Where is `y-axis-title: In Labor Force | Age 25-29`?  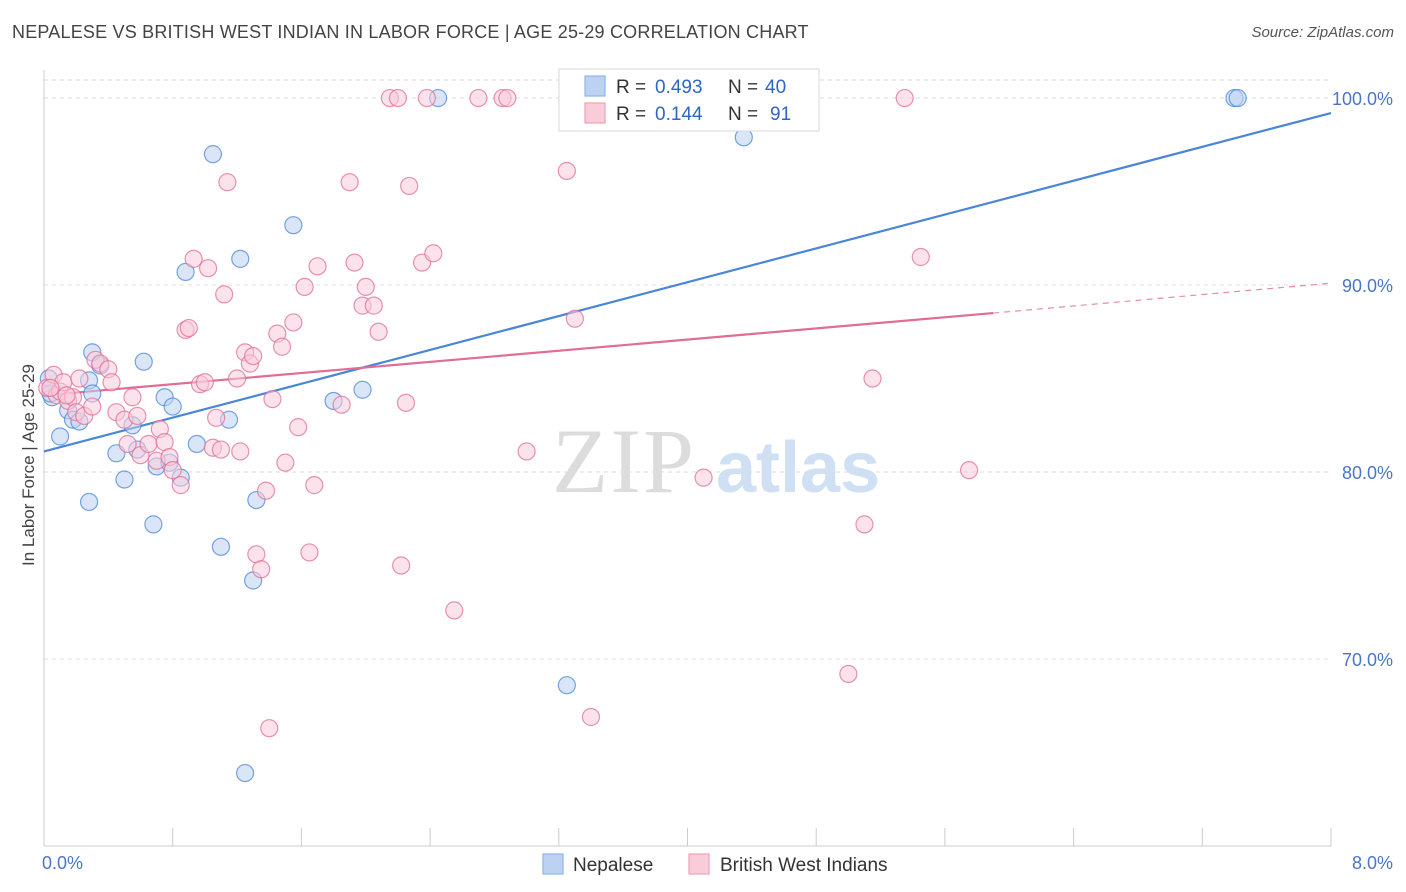 y-axis-title: In Labor Force | Age 25-29 is located at coordinates (28, 465).